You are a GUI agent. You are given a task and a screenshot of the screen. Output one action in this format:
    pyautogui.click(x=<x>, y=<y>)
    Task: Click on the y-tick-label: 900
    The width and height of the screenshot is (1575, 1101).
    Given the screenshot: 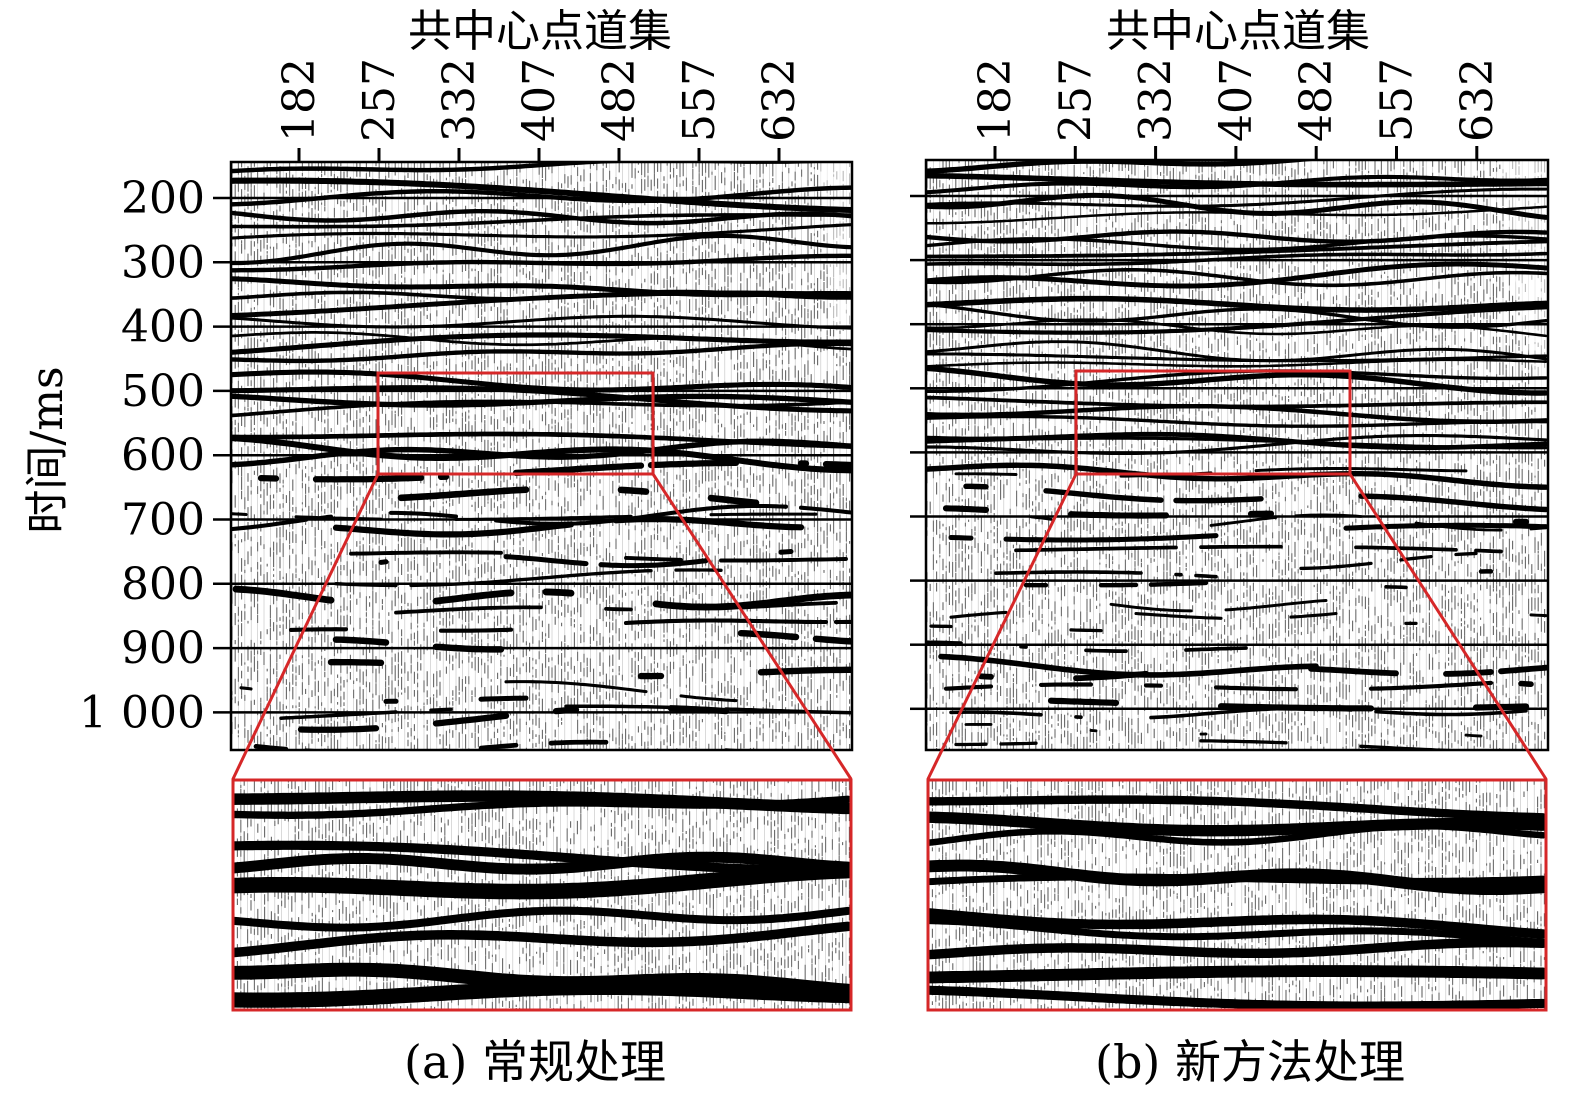 What is the action you would take?
    pyautogui.click(x=163, y=648)
    